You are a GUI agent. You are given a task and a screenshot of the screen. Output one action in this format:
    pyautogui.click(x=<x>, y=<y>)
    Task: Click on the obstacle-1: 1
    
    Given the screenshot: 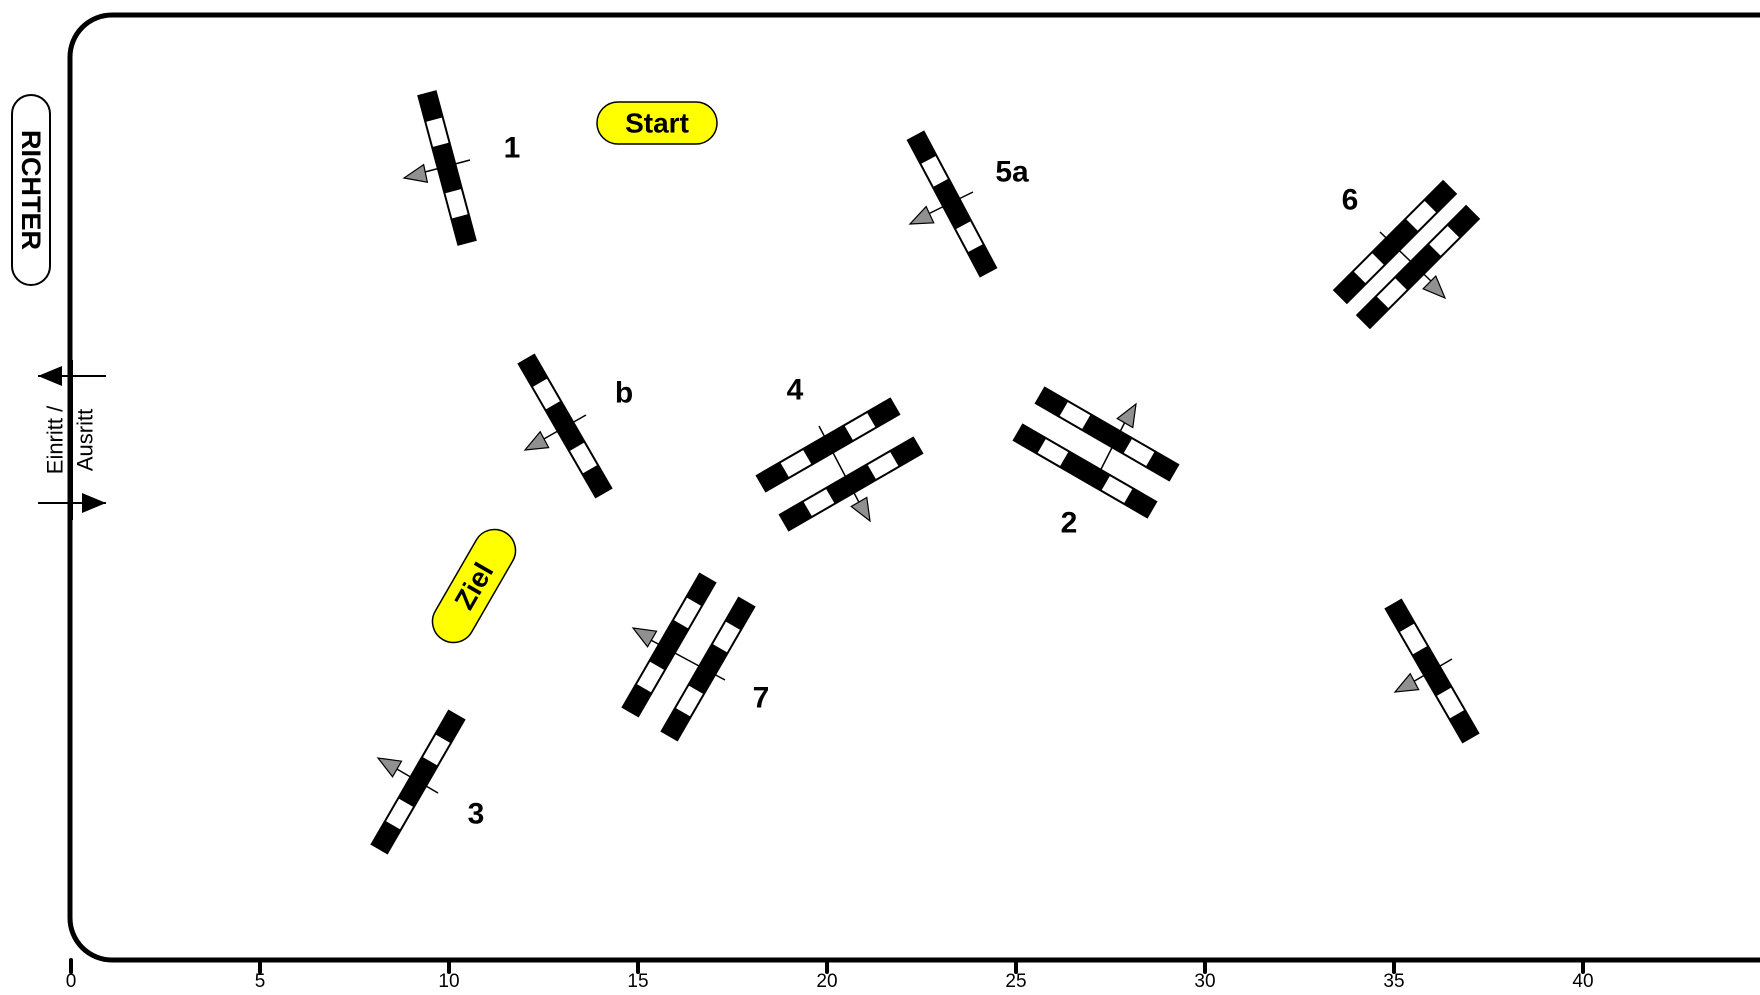 What is the action you would take?
    pyautogui.click(x=461, y=168)
    